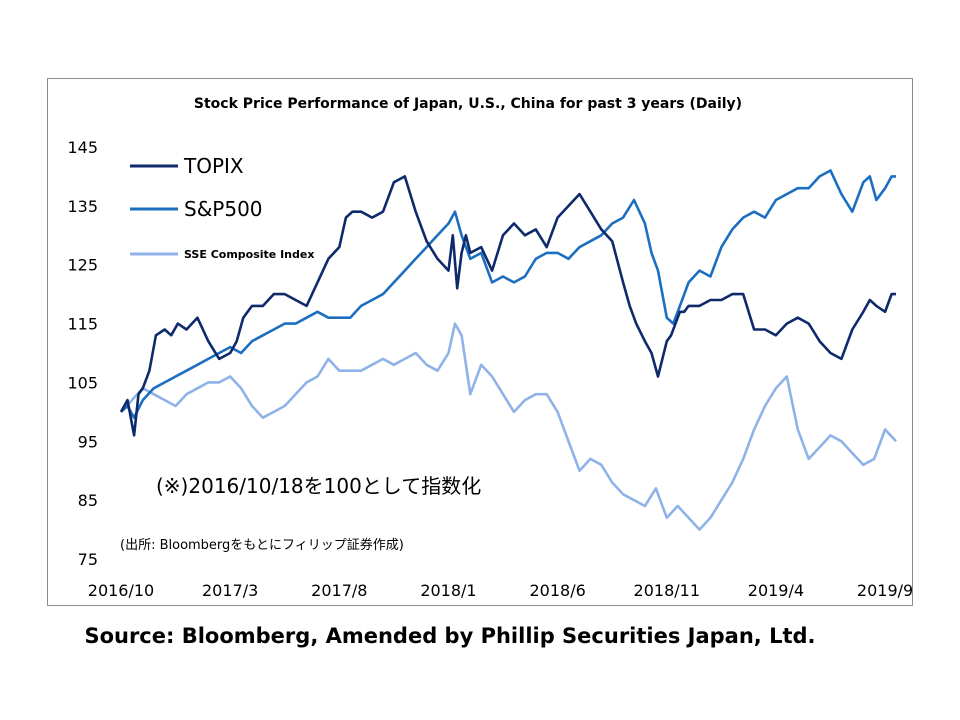  I want to click on y-tick-label: 135, so click(82, 206).